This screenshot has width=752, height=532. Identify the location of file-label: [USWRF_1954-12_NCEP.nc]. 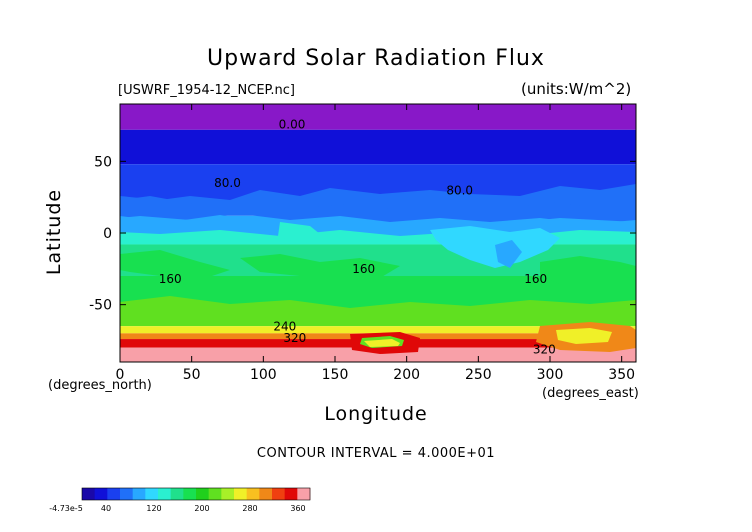
(206, 90).